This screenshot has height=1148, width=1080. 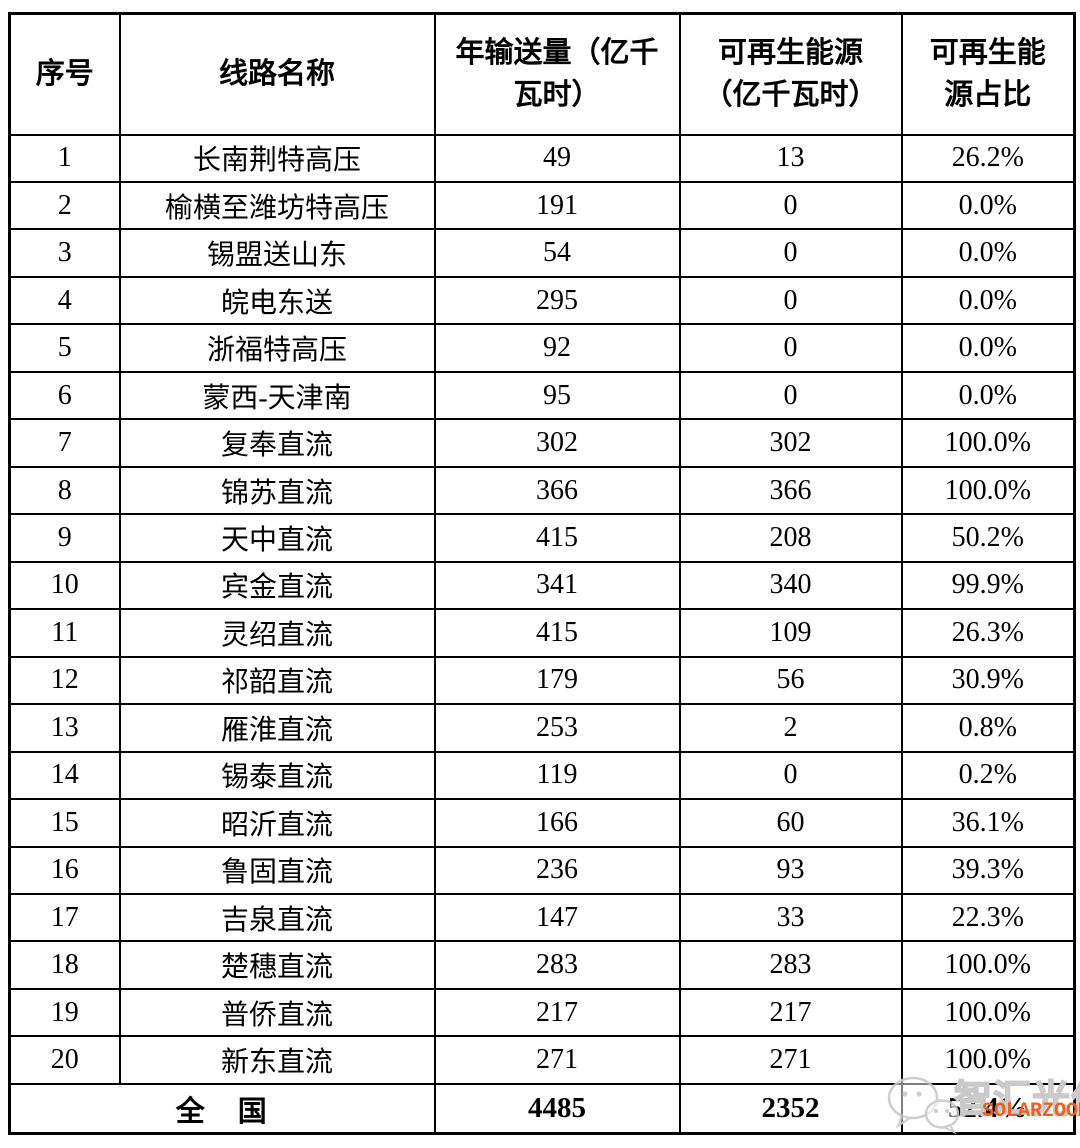 I want to click on cell-no: 1, so click(x=64, y=158).